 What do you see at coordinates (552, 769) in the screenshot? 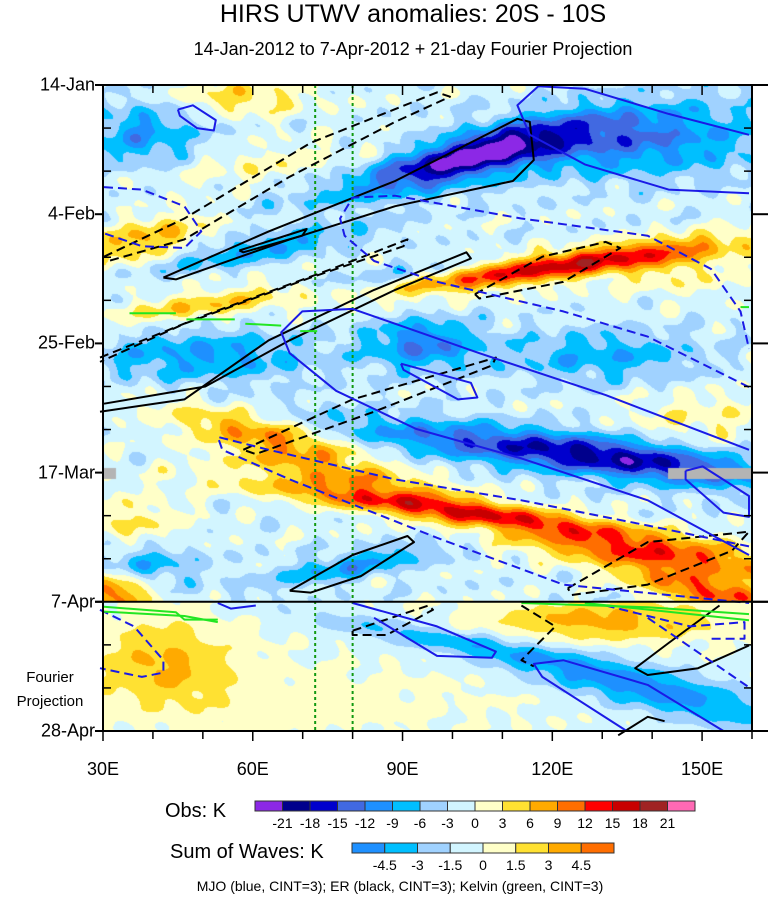
I see `x-tick-label: 120E` at bounding box center [552, 769].